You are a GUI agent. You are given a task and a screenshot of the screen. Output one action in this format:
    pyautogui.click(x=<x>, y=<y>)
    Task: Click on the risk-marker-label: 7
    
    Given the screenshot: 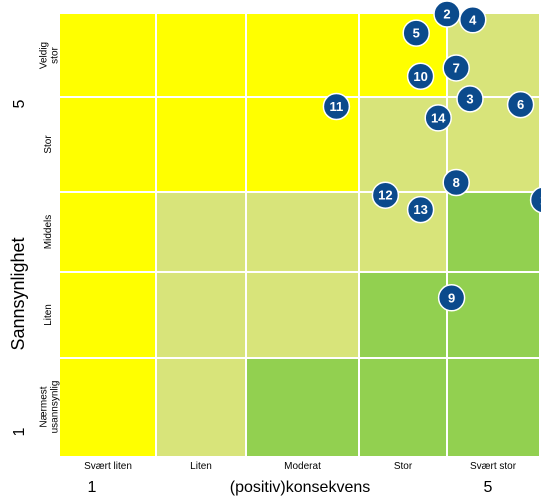 What is the action you would take?
    pyautogui.click(x=456, y=67)
    